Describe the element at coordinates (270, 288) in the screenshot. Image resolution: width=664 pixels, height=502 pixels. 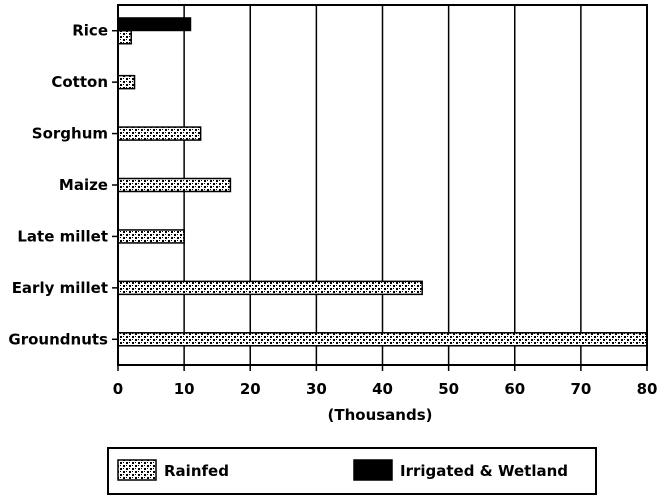
I see `bar-rainfed-early-millet` at that location.